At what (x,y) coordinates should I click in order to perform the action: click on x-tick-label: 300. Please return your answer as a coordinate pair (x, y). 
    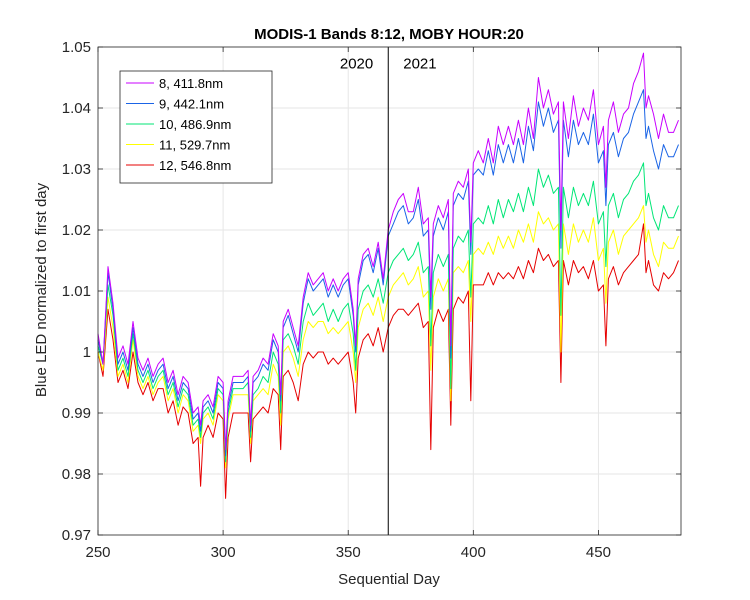
    Looking at the image, I should click on (223, 552).